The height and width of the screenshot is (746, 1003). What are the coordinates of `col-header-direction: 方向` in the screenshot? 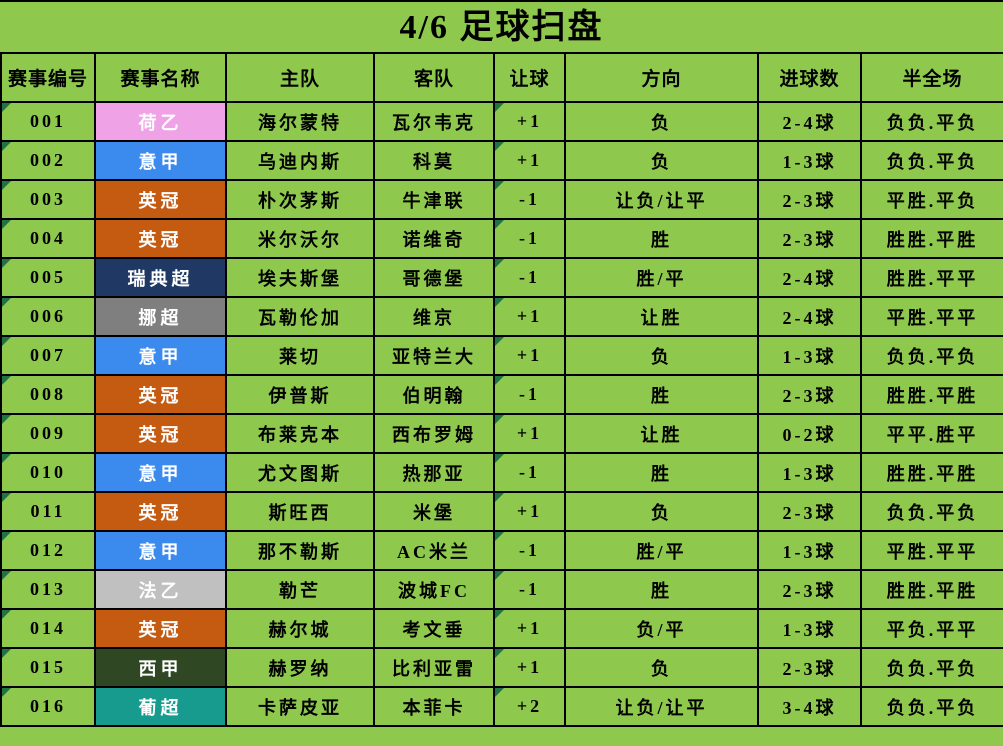 It's located at (661, 77).